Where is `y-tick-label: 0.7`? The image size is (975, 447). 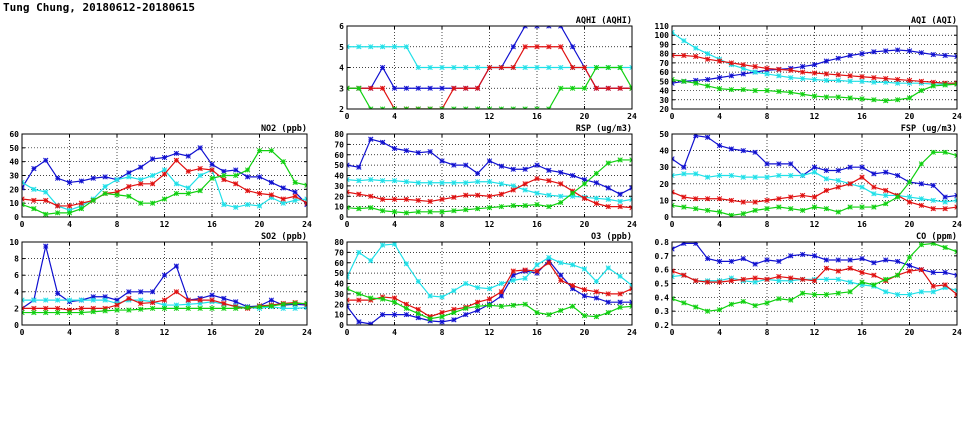
y-tick-label: 0.7 is located at coordinates (662, 256).